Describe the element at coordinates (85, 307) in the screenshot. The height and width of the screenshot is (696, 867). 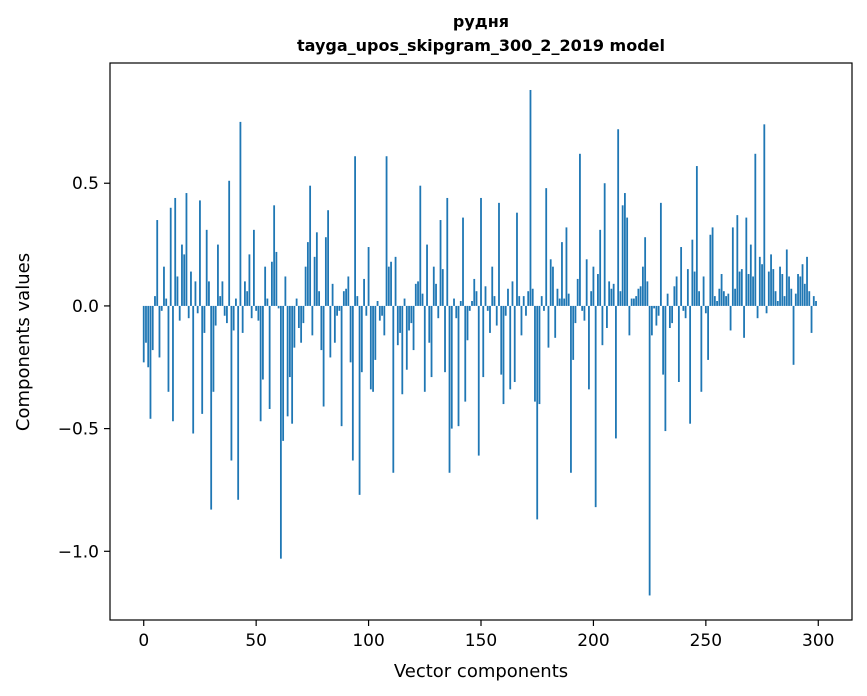
I see `y-tick-label-1: 0.0` at that location.